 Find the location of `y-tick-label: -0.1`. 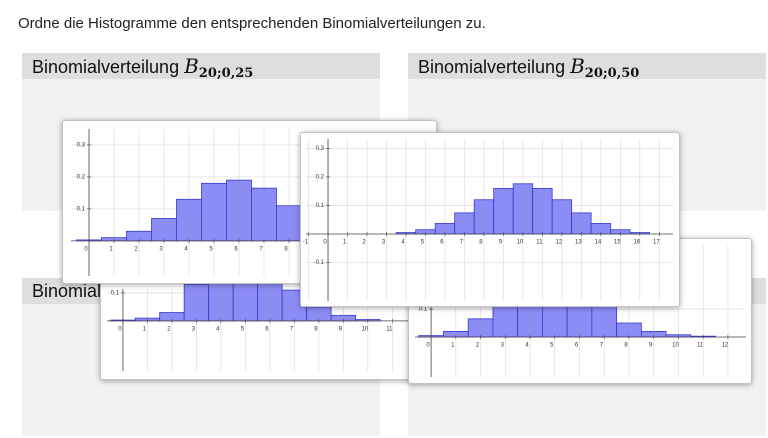

y-tick-label: -0.1 is located at coordinates (319, 263).